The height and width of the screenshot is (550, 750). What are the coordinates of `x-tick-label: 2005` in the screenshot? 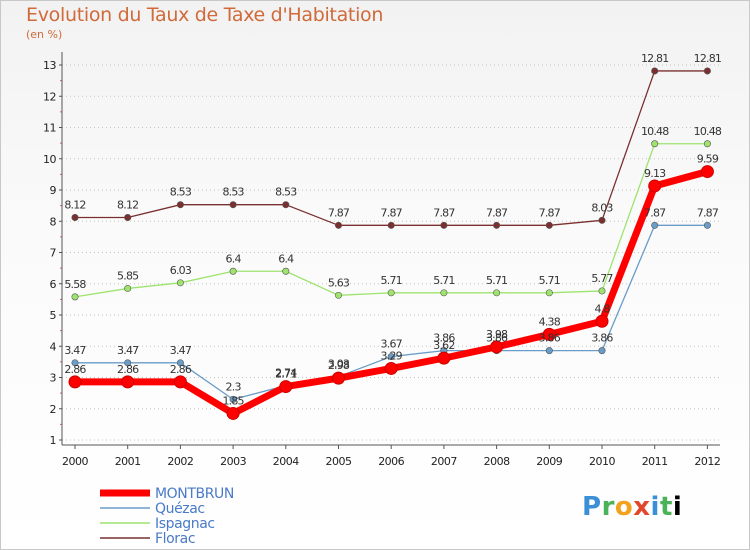 It's located at (339, 461).